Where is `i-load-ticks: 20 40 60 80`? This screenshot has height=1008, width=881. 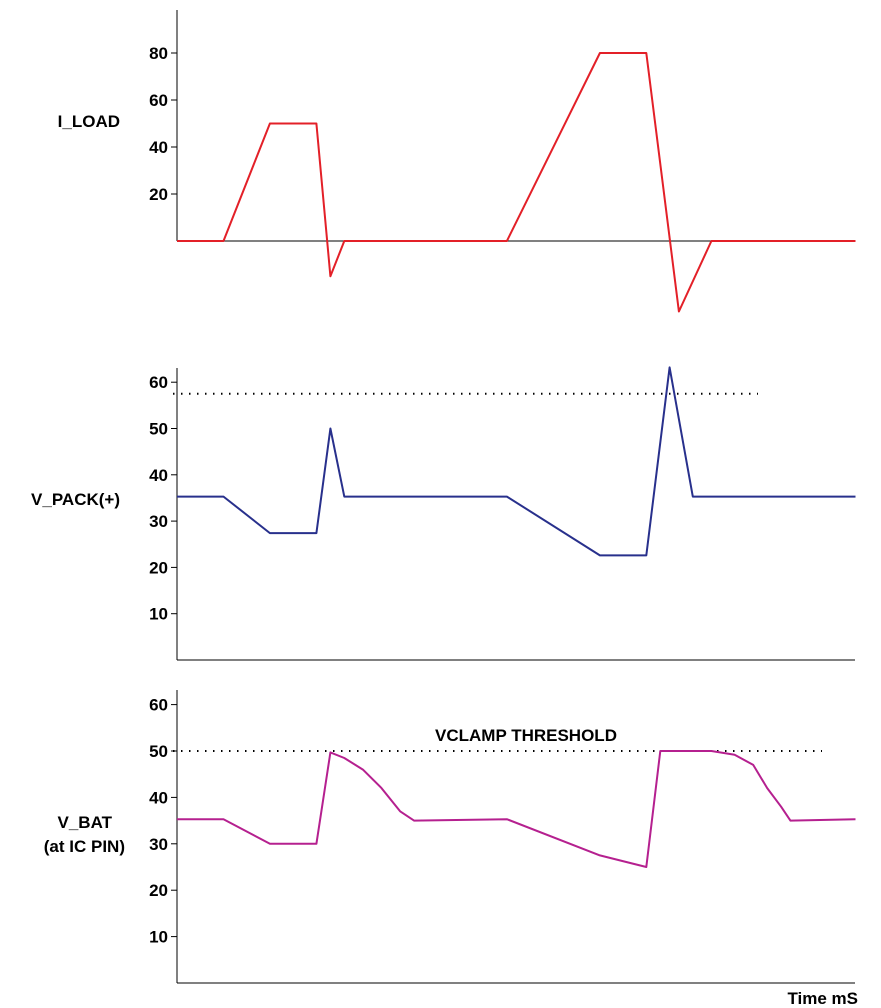
i-load-ticks: 20 40 60 80 is located at coordinates (163, 124).